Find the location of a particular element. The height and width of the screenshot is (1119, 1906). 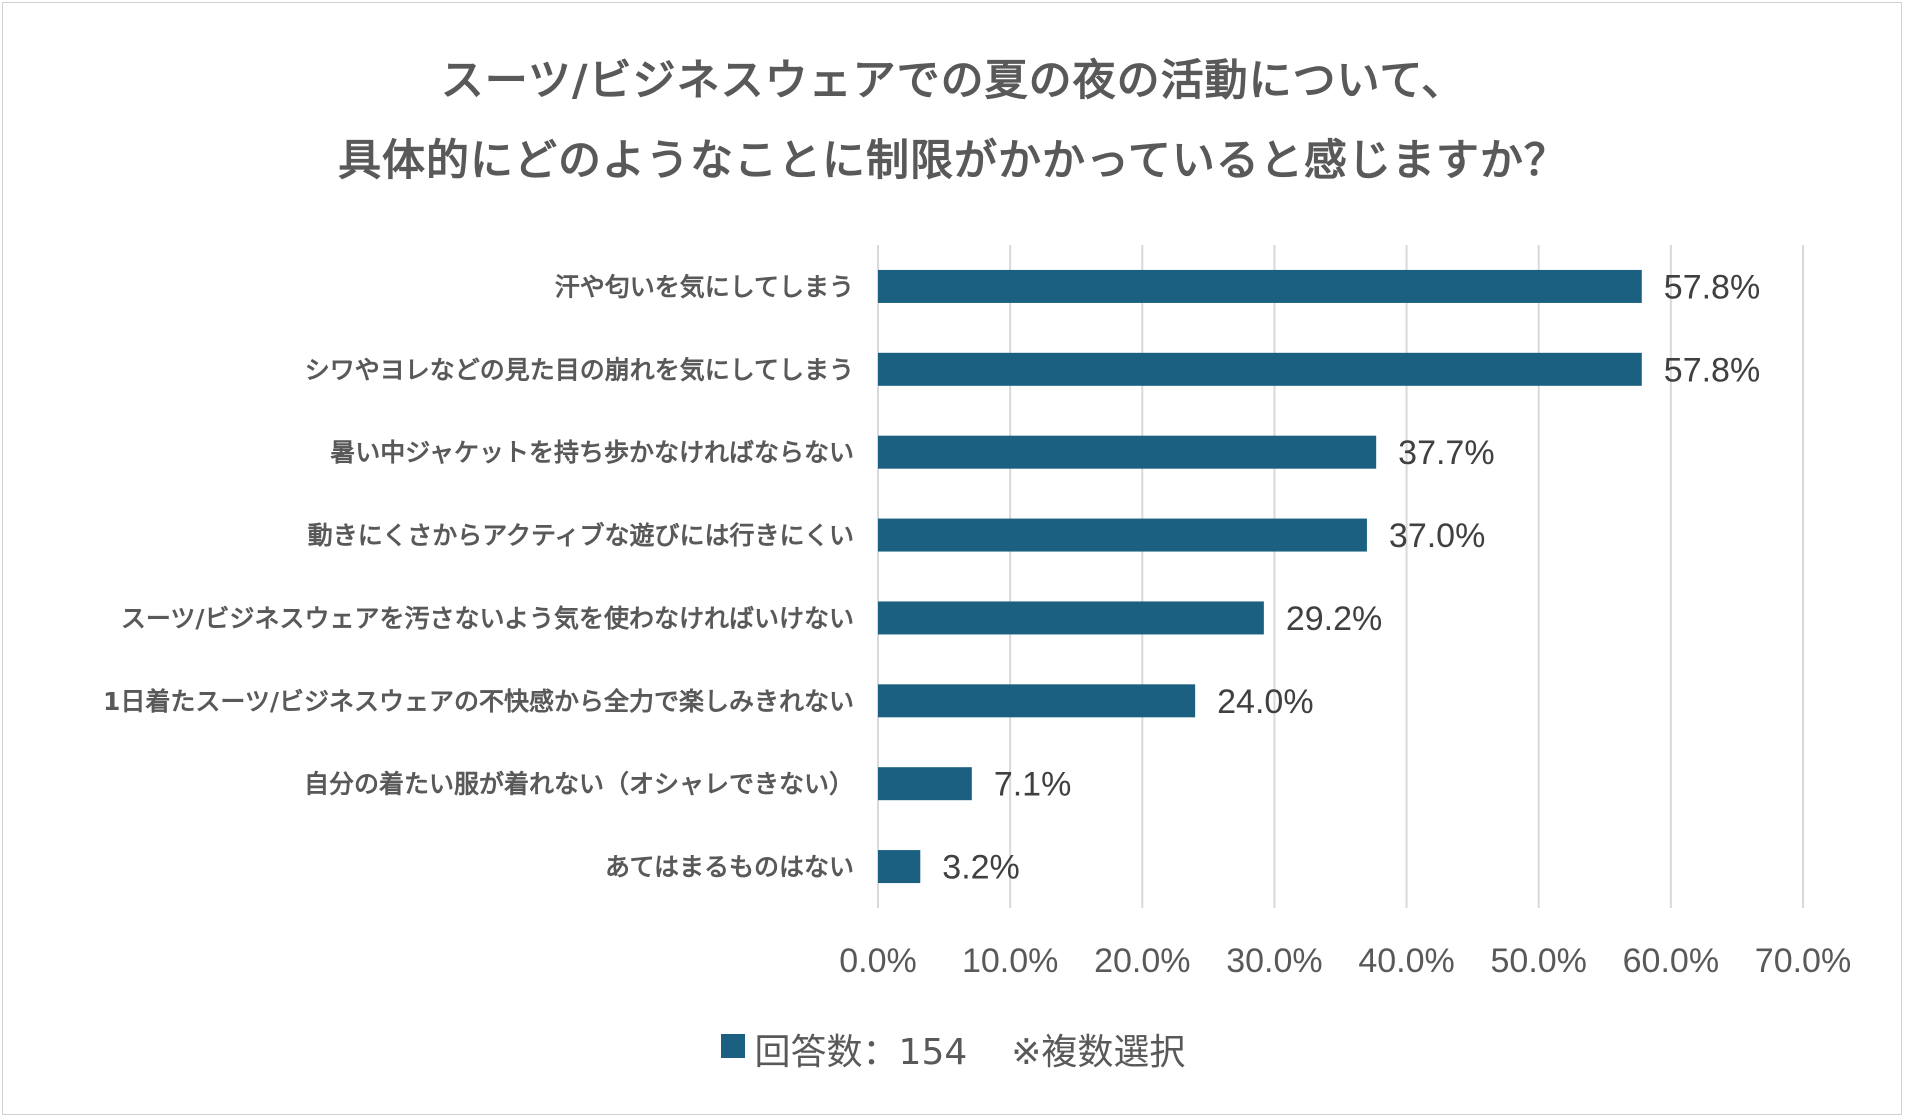

category-label: あてはまるものはない is located at coordinates (729, 867).